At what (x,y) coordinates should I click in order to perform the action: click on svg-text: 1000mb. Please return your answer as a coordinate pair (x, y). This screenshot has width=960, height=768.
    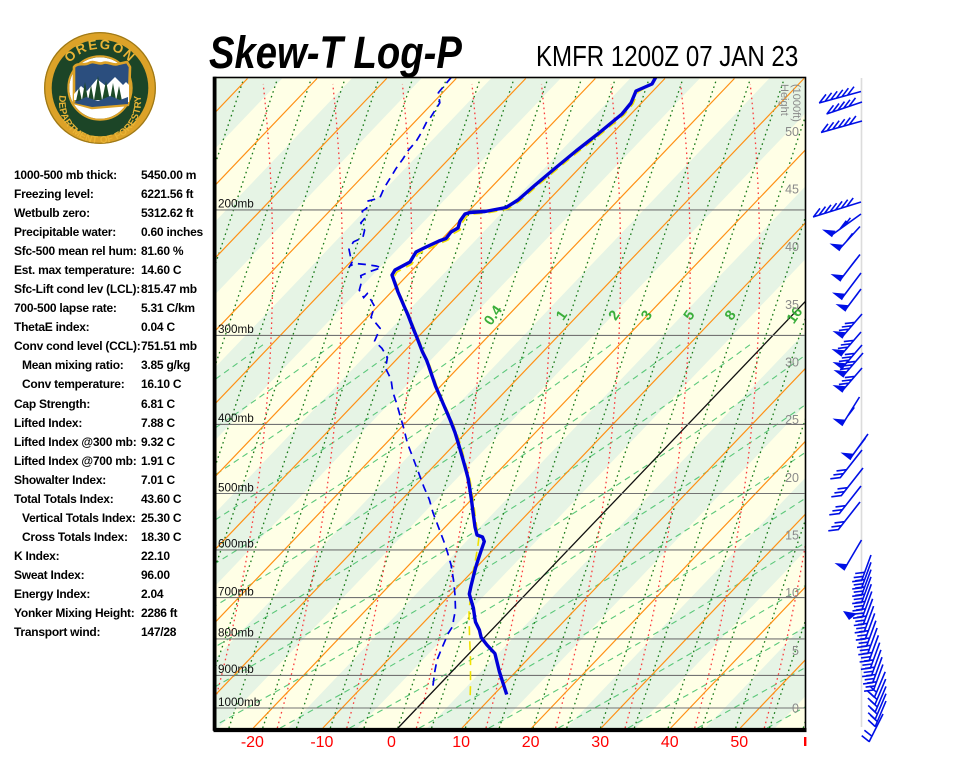
    Looking at the image, I should click on (239, 702).